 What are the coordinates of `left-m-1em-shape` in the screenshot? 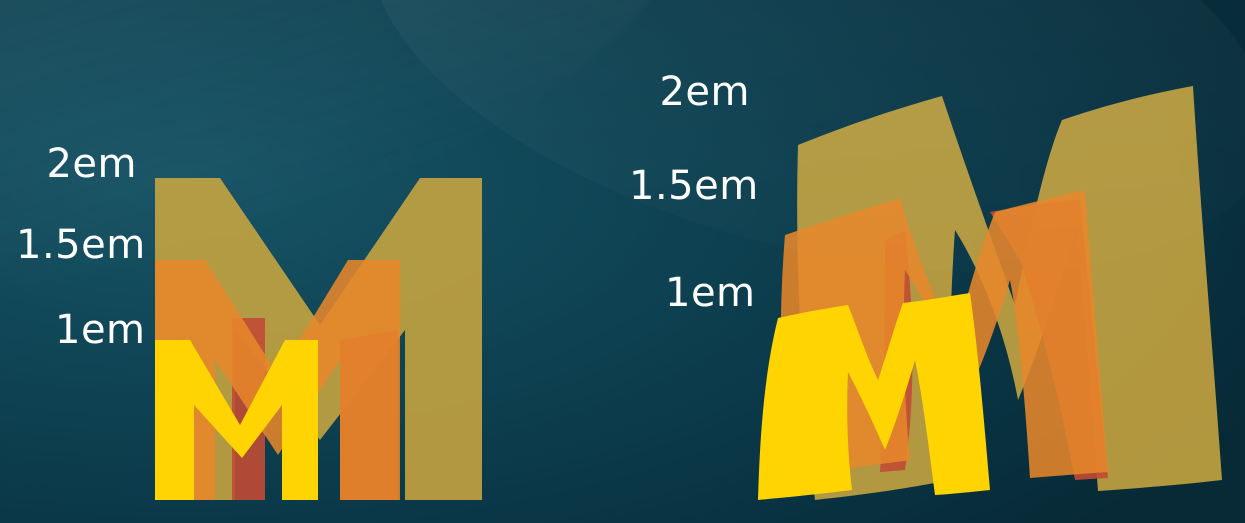 It's located at (236, 420).